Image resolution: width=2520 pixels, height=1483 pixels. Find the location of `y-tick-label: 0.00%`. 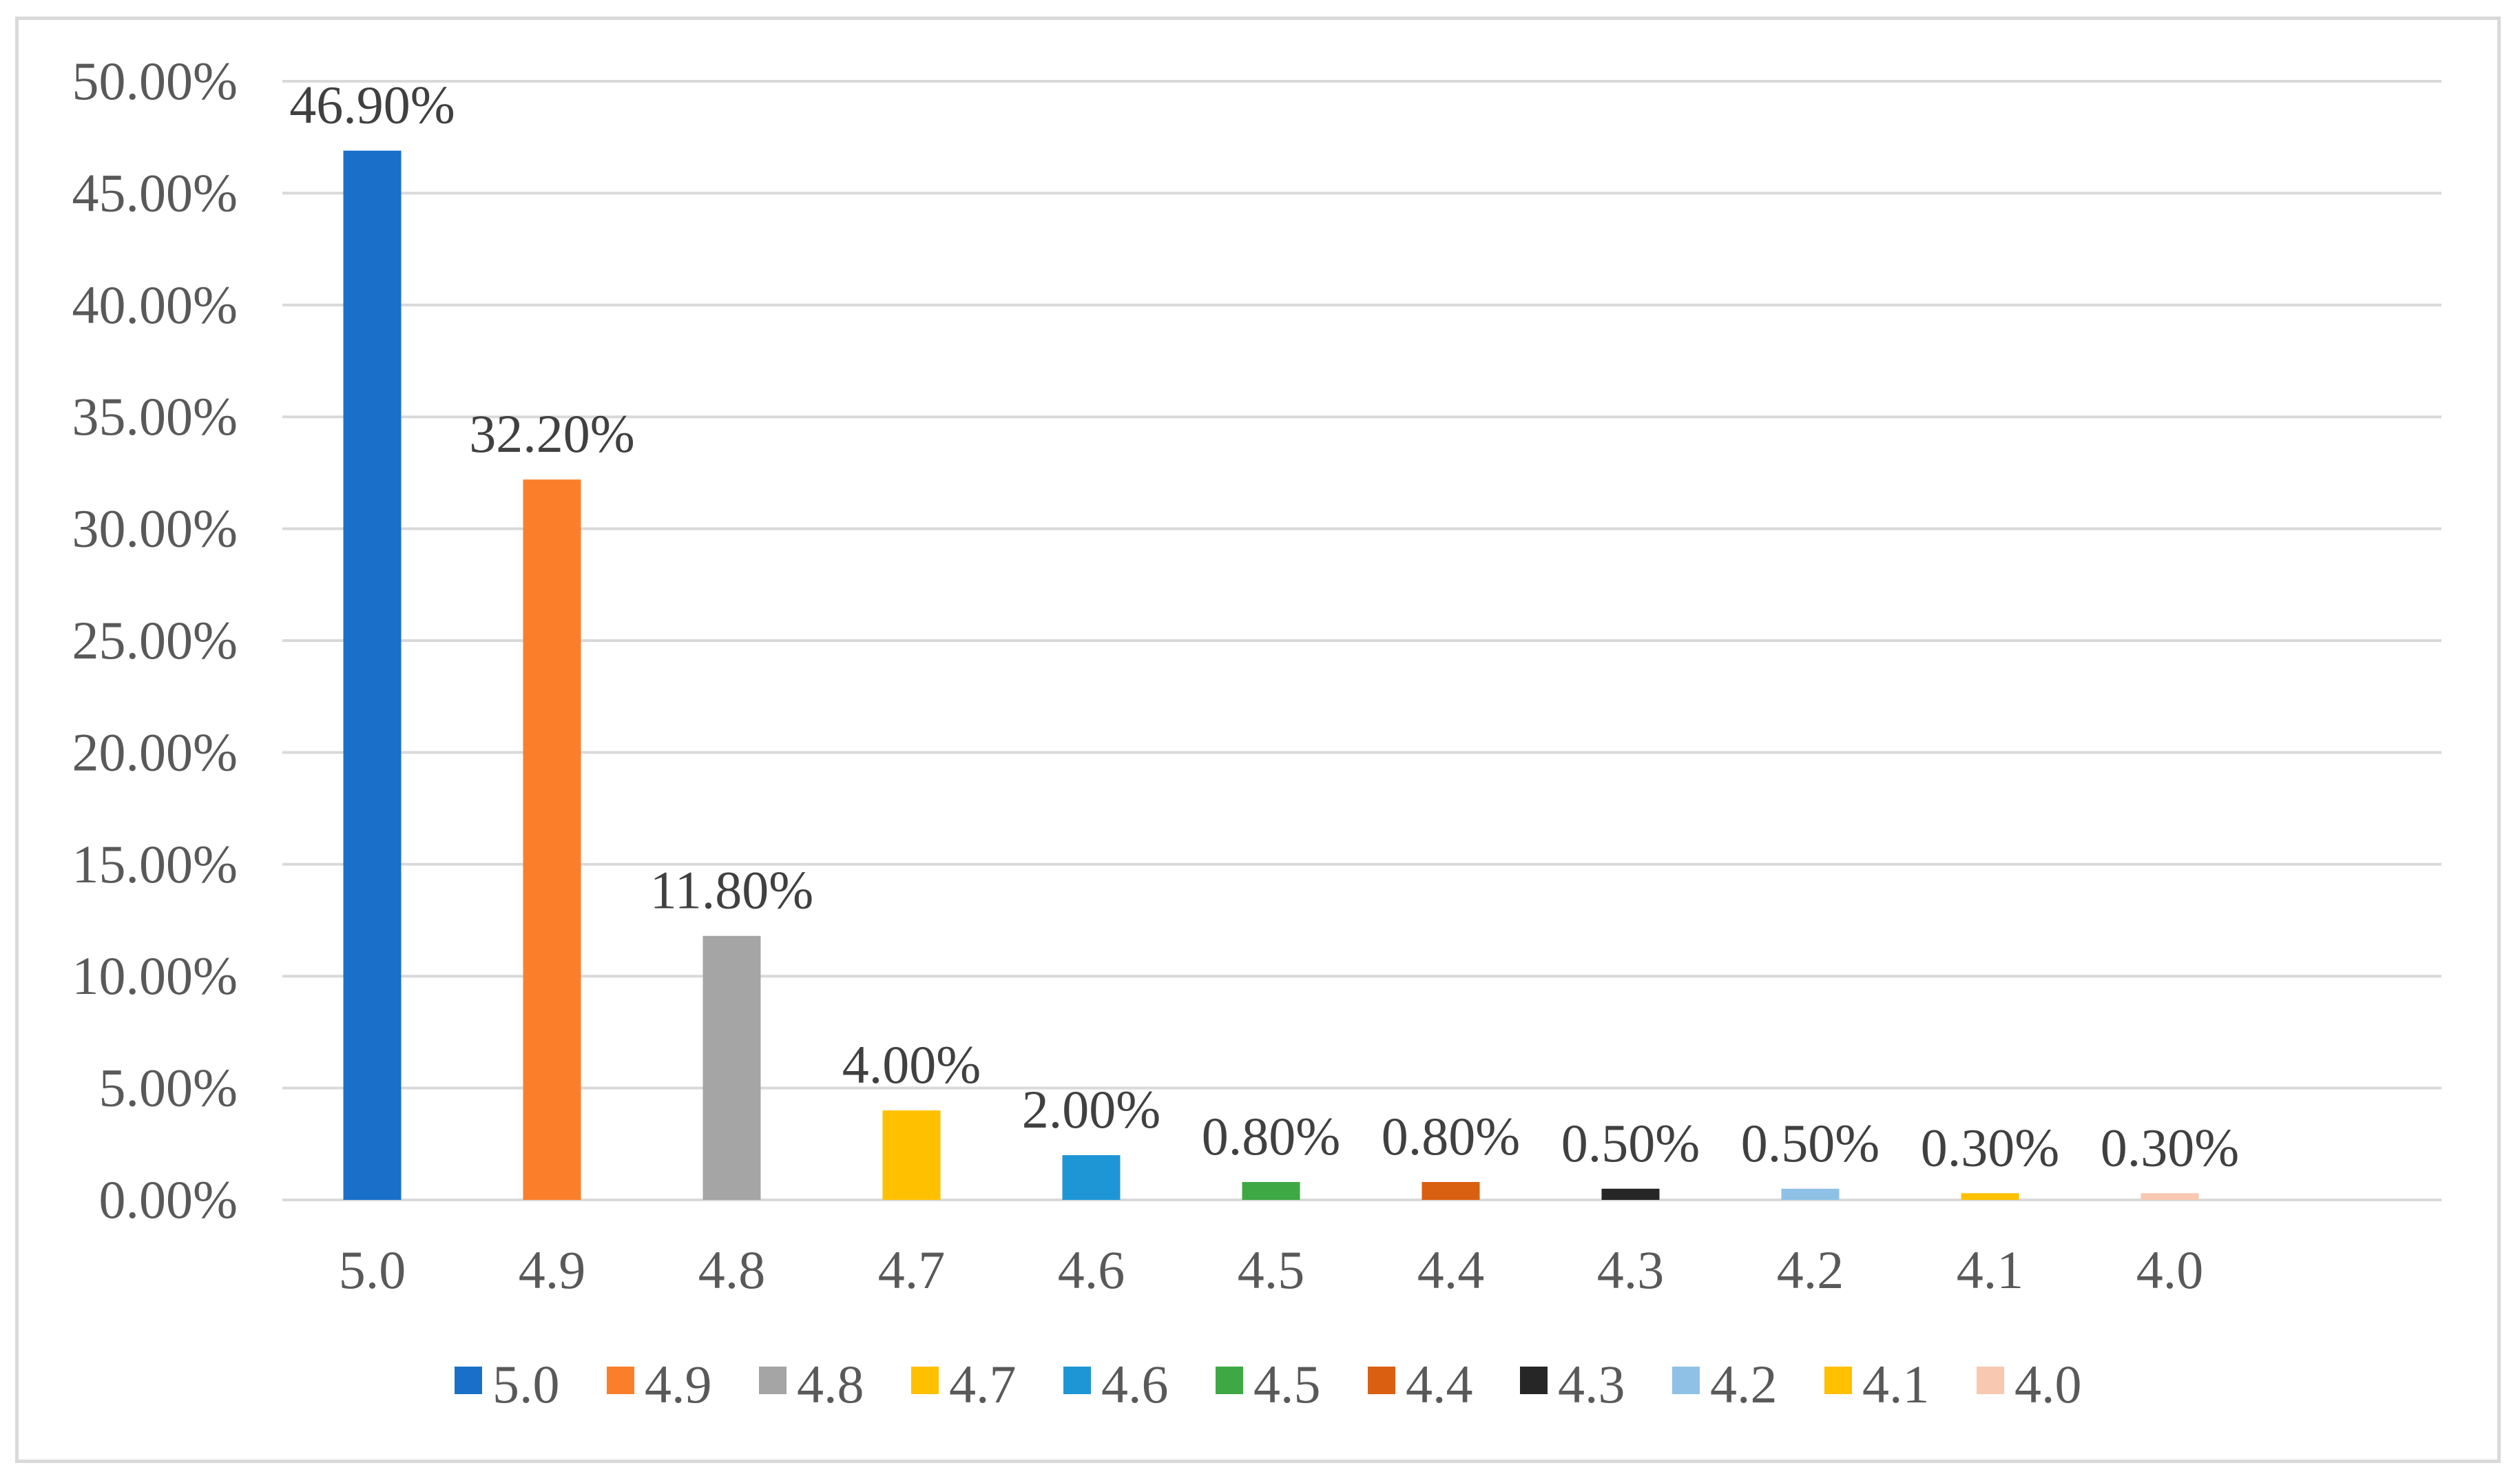

y-tick-label: 0.00% is located at coordinates (168, 1200).